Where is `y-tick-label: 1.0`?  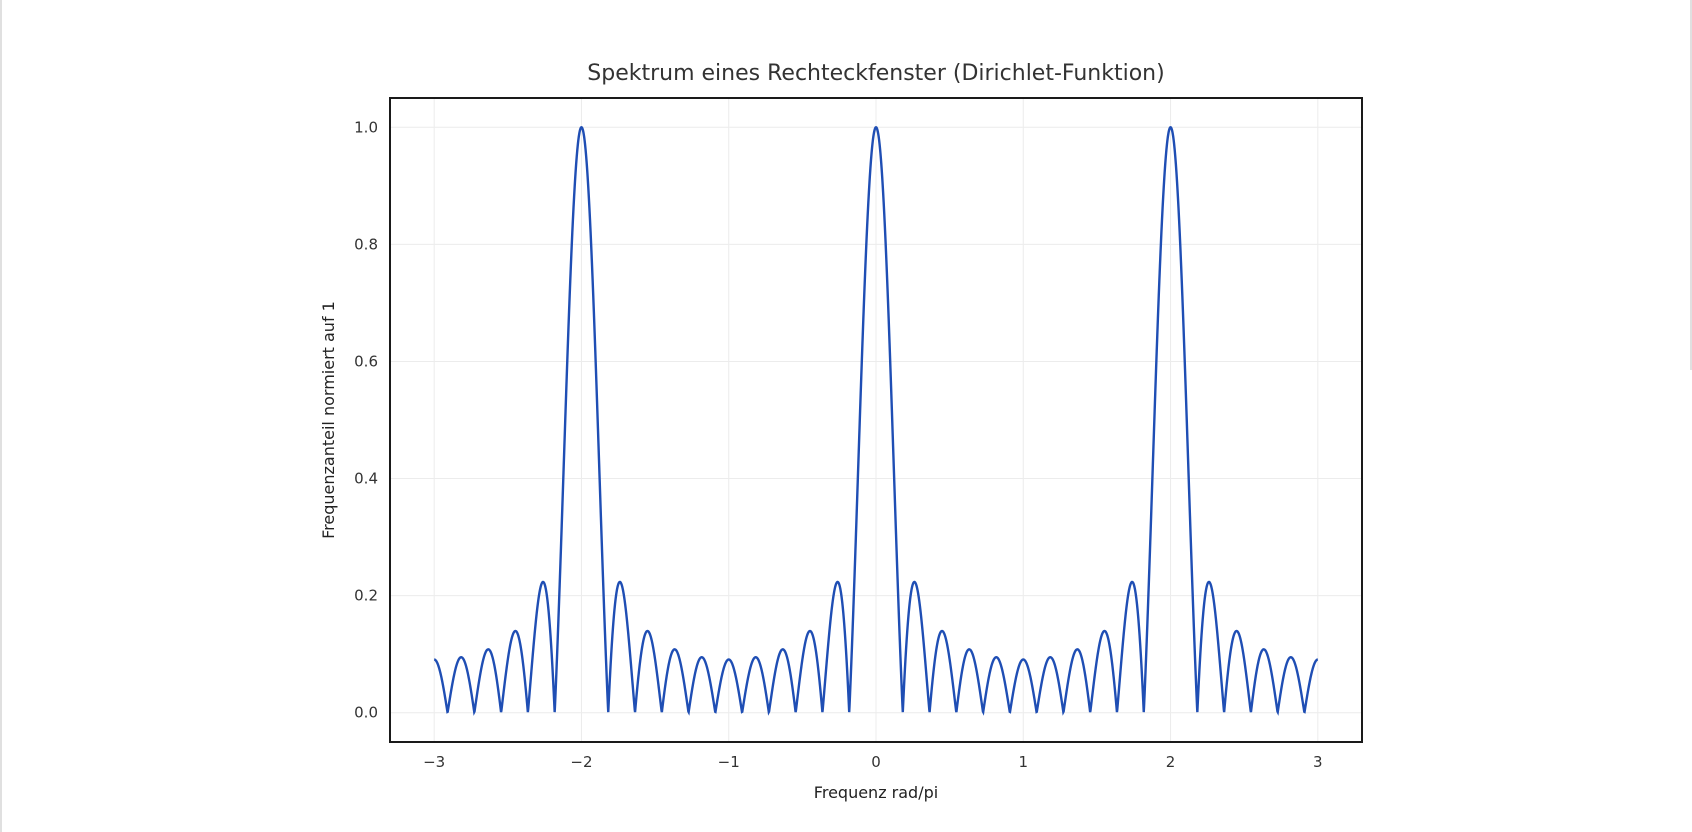
y-tick-label: 1.0 is located at coordinates (366, 127).